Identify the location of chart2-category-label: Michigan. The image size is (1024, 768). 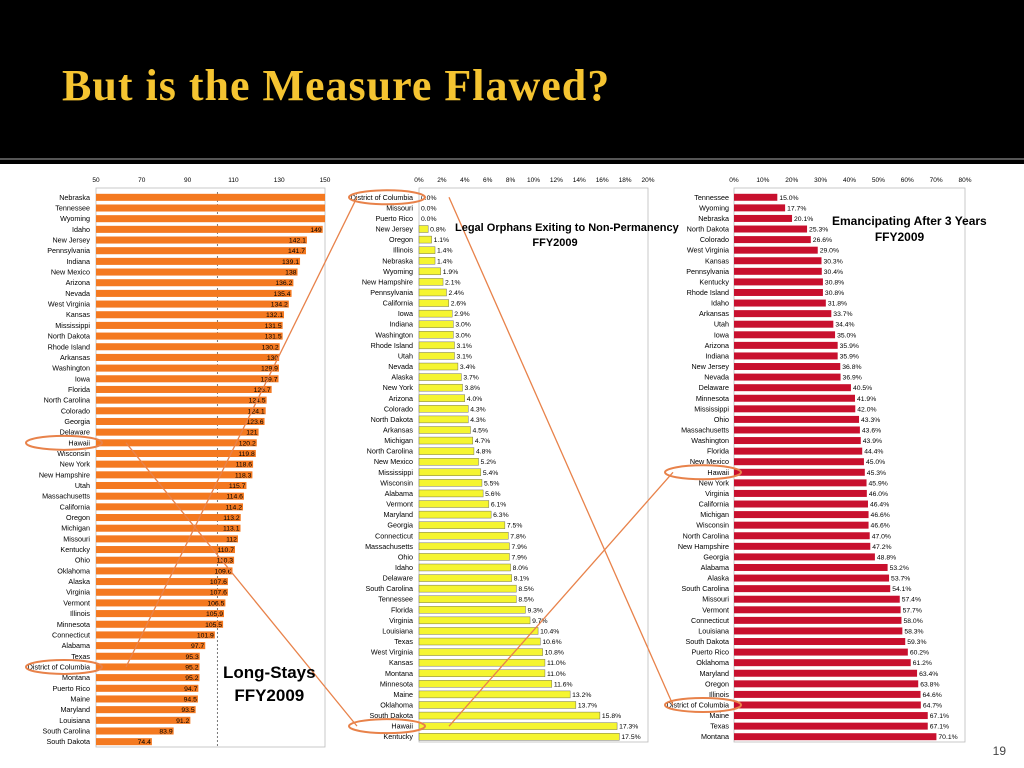
(398, 440).